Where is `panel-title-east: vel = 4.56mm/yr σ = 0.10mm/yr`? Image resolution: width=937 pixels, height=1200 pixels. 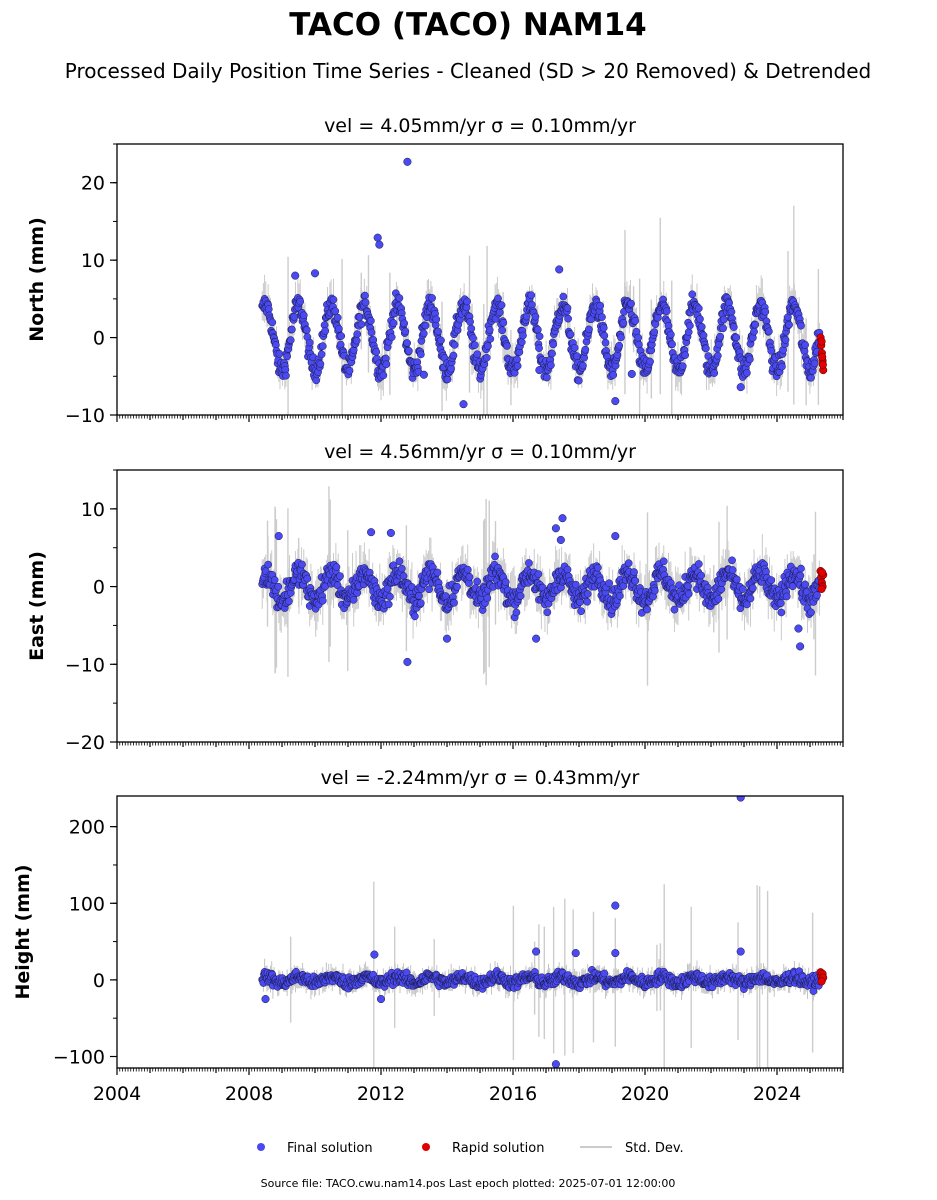 panel-title-east: vel = 4.56mm/yr σ = 0.10mm/yr is located at coordinates (480, 452).